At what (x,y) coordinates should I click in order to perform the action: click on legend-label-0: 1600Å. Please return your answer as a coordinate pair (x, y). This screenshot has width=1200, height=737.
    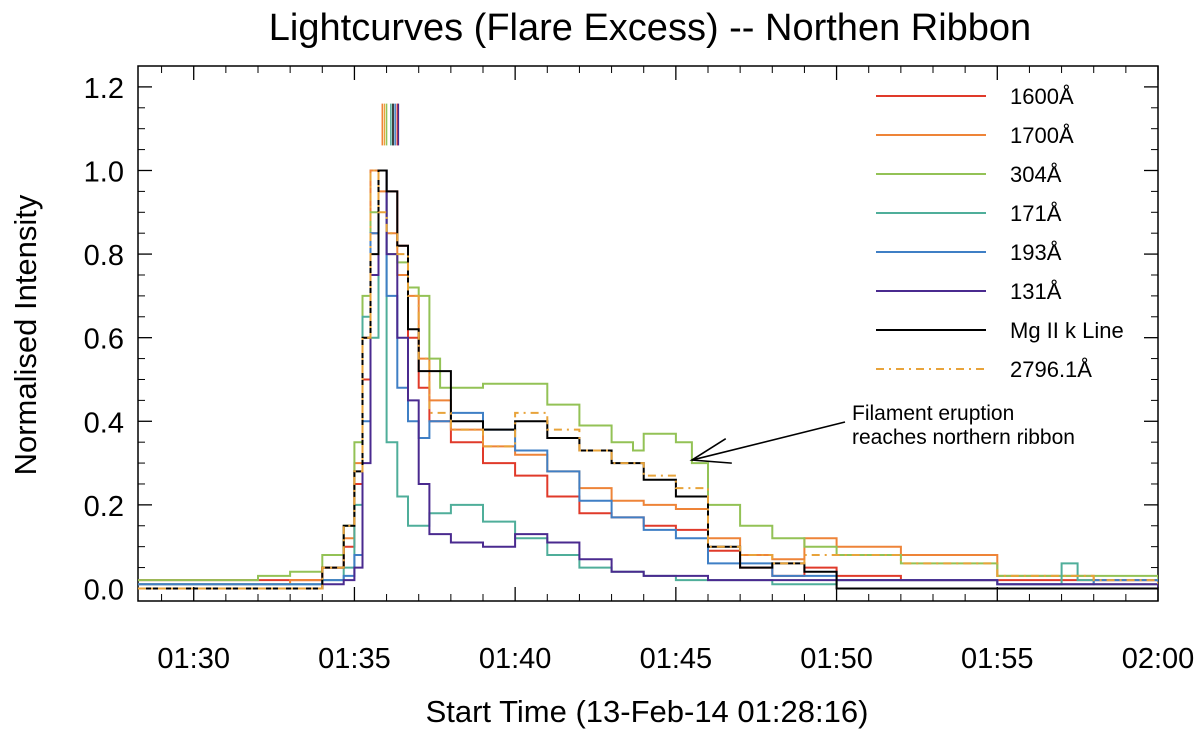
    Looking at the image, I should click on (1042, 96).